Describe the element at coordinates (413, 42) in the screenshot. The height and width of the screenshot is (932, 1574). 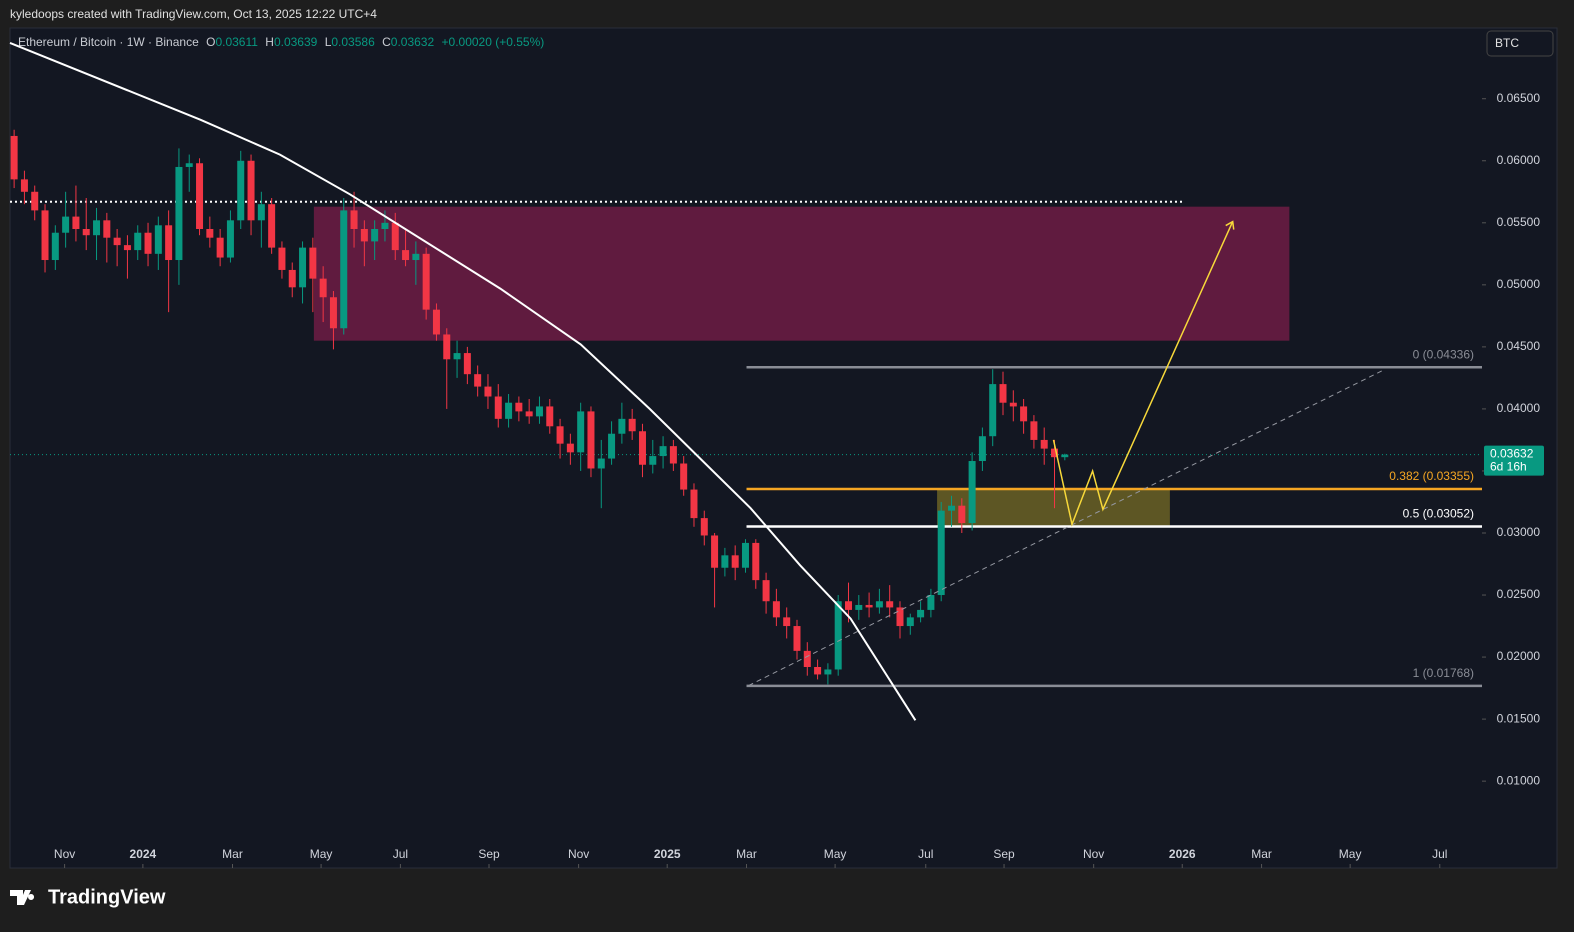
I see `c-value: 0.03632` at that location.